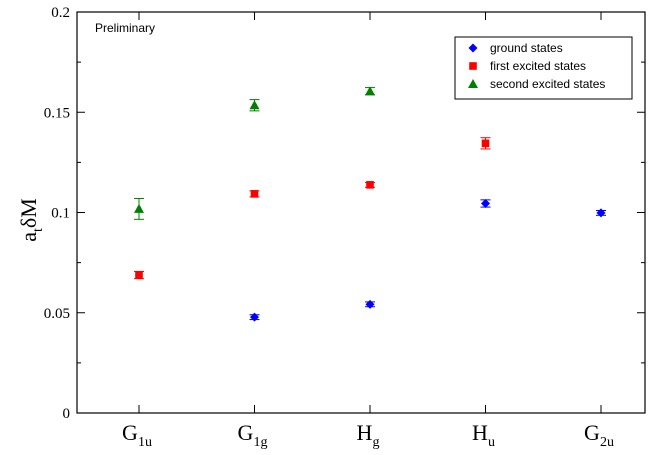 The image size is (661, 455). I want to click on legend-label: first excited states, so click(538, 66).